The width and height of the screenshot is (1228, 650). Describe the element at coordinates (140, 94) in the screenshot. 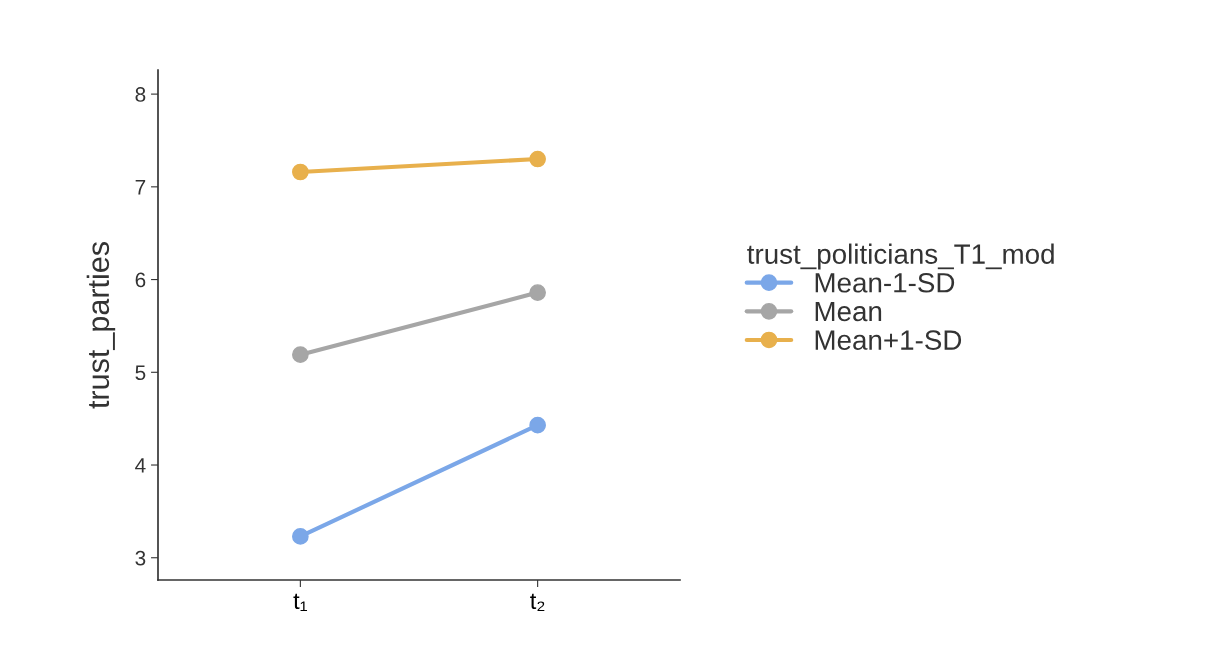

I see `y-tick-label: 8` at that location.